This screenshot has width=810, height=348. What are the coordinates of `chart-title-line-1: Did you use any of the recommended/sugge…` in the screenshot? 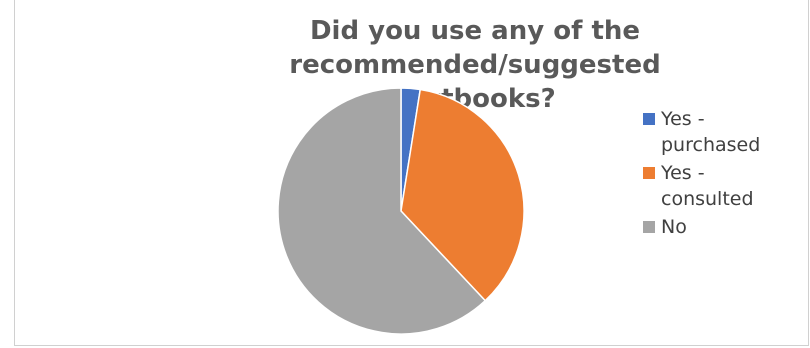 It's located at (475, 48).